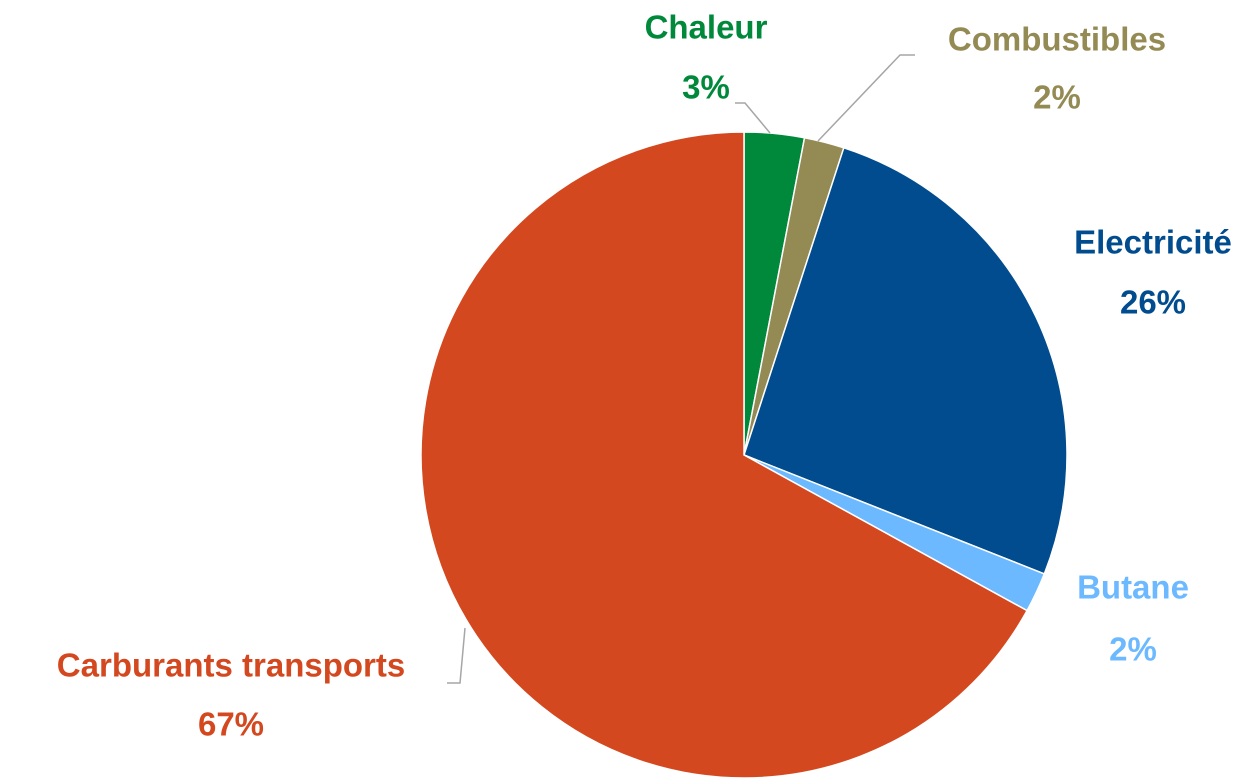 The height and width of the screenshot is (779, 1260). What do you see at coordinates (231, 724) in the screenshot?
I see `value-label: 67%` at bounding box center [231, 724].